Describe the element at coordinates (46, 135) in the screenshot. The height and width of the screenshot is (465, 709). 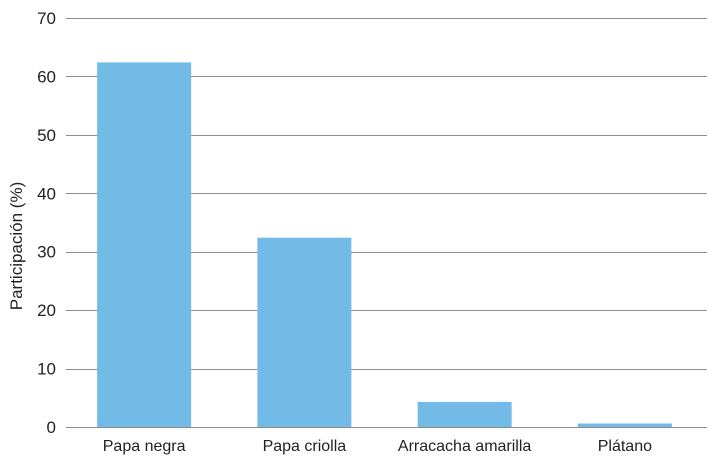
I see `y-tick-label: 50` at that location.